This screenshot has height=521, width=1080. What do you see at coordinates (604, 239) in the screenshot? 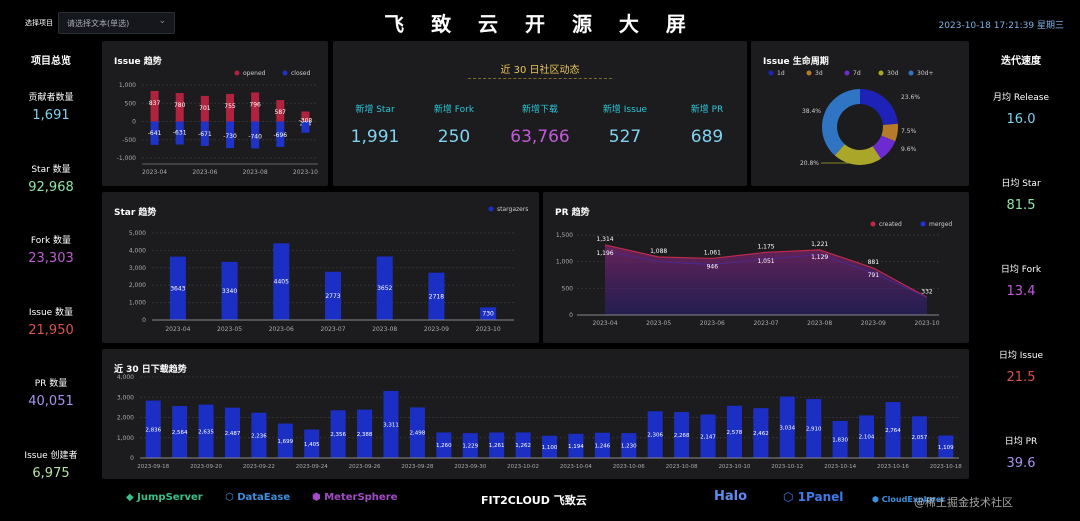
I see `point-label-created: 1,314` at bounding box center [604, 239].